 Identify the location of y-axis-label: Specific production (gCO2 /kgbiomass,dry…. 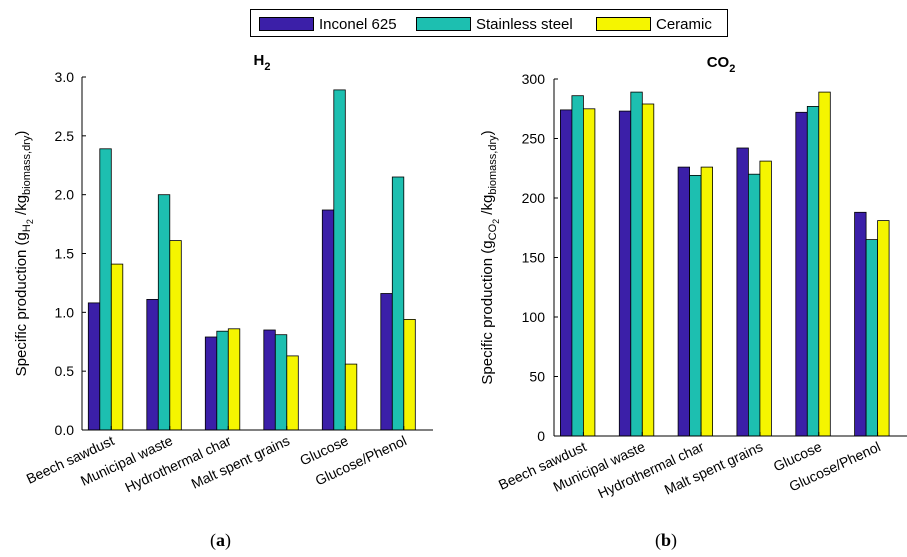
(490, 257).